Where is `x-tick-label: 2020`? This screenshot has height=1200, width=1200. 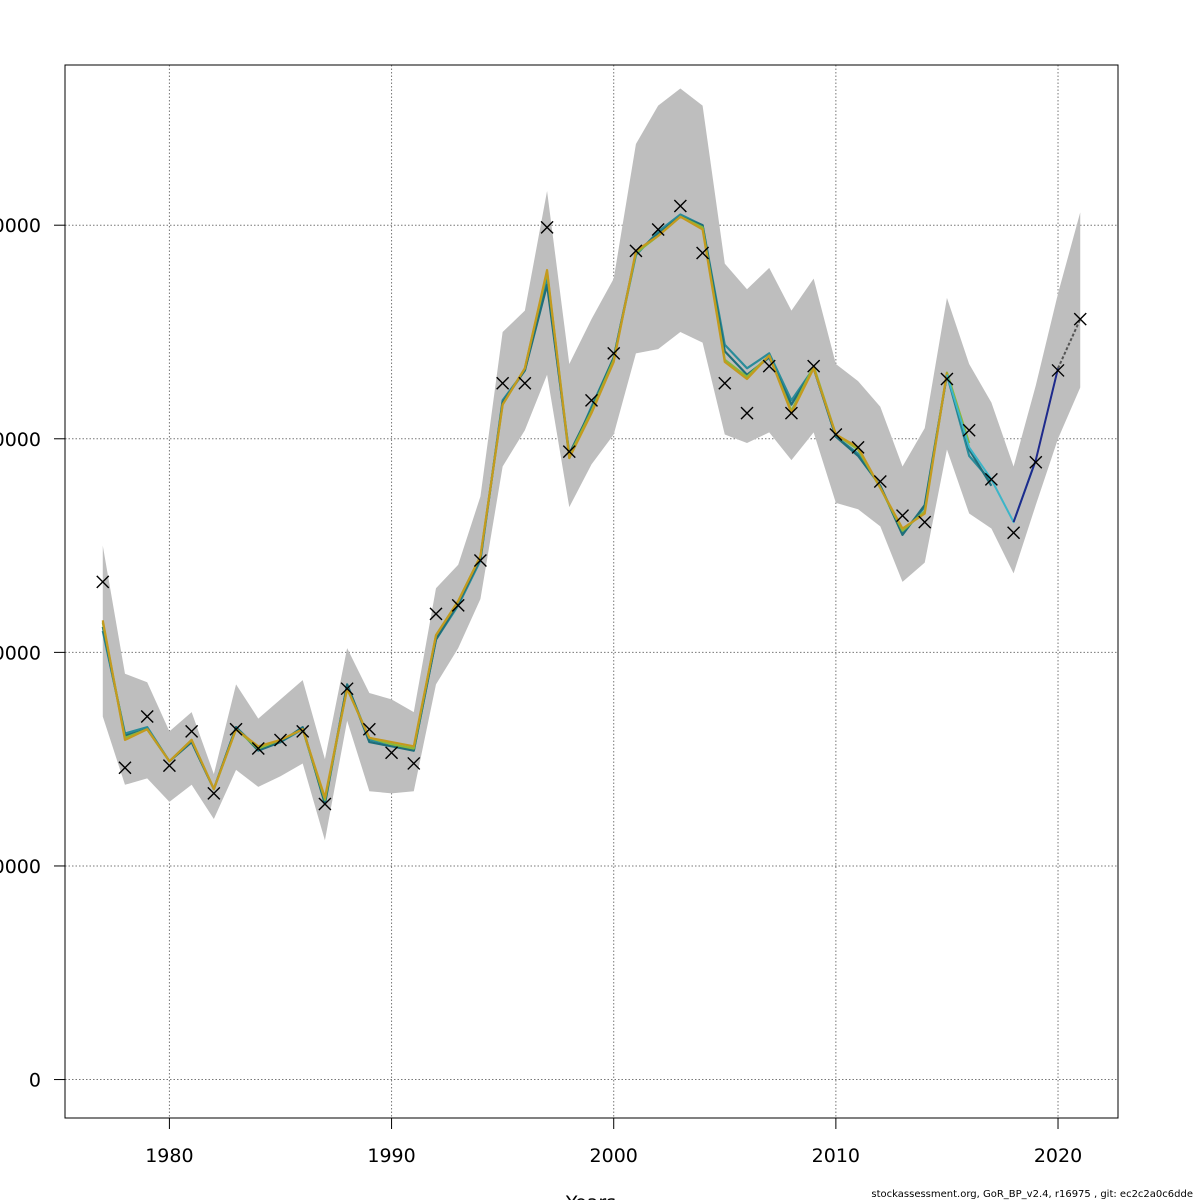
x-tick-label: 2020 is located at coordinates (1058, 1156).